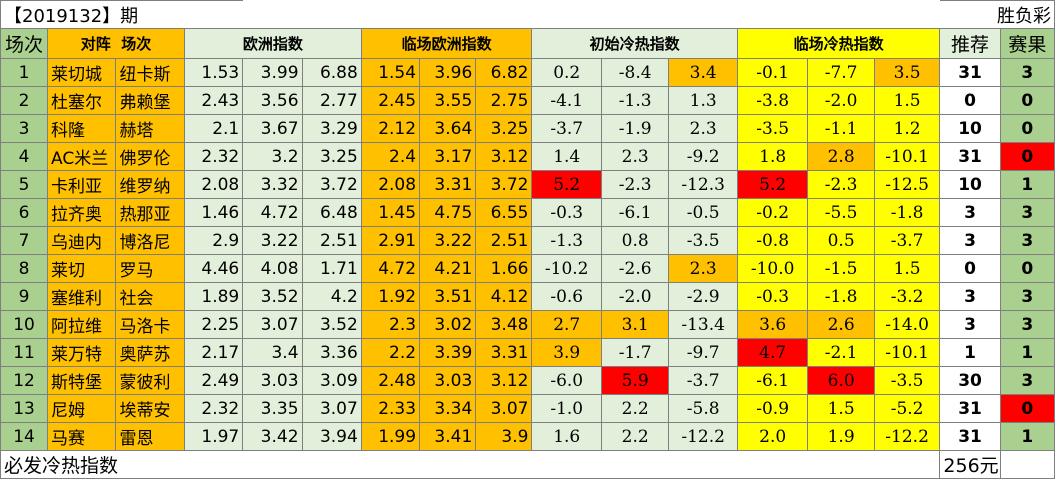 The width and height of the screenshot is (1059, 489). I want to click on footer-cost: 256元, so click(970, 464).